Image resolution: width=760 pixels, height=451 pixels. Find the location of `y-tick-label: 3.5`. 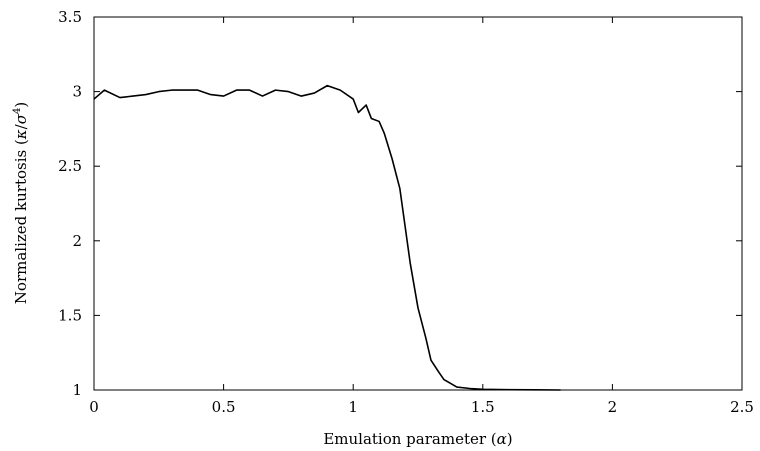

y-tick-label: 3.5 is located at coordinates (70, 17).